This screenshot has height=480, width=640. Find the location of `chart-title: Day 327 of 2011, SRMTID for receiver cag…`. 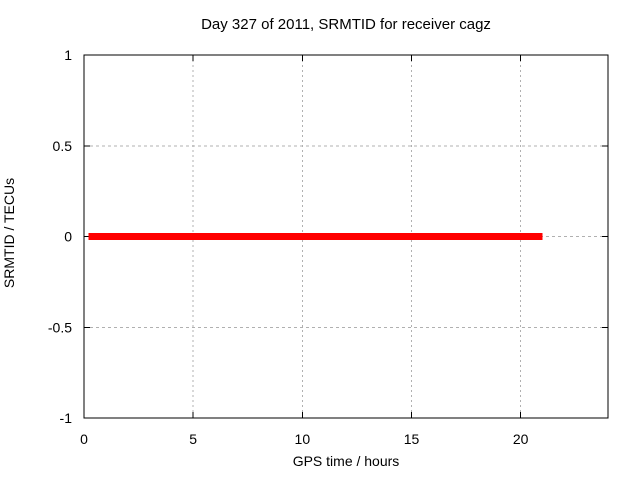

chart-title: Day 327 of 2011, SRMTID for receiver cag… is located at coordinates (346, 24).